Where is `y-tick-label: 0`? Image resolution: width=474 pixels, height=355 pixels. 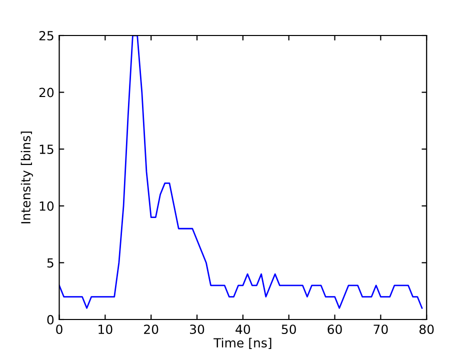 y-tick-label: 0 is located at coordinates (50, 319).